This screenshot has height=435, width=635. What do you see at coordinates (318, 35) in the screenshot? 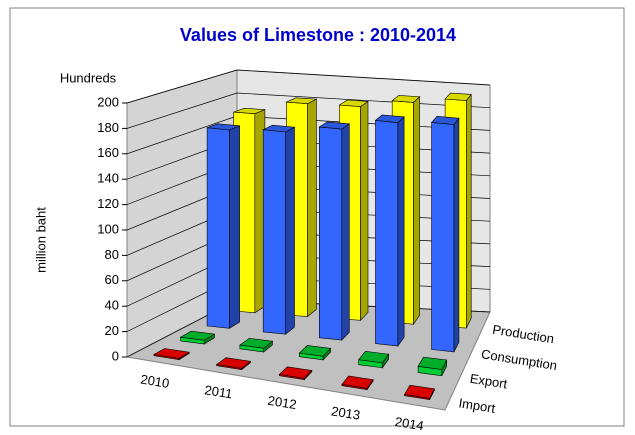
I see `chart-title: Values of Limestone : 2010-2014` at bounding box center [318, 35].